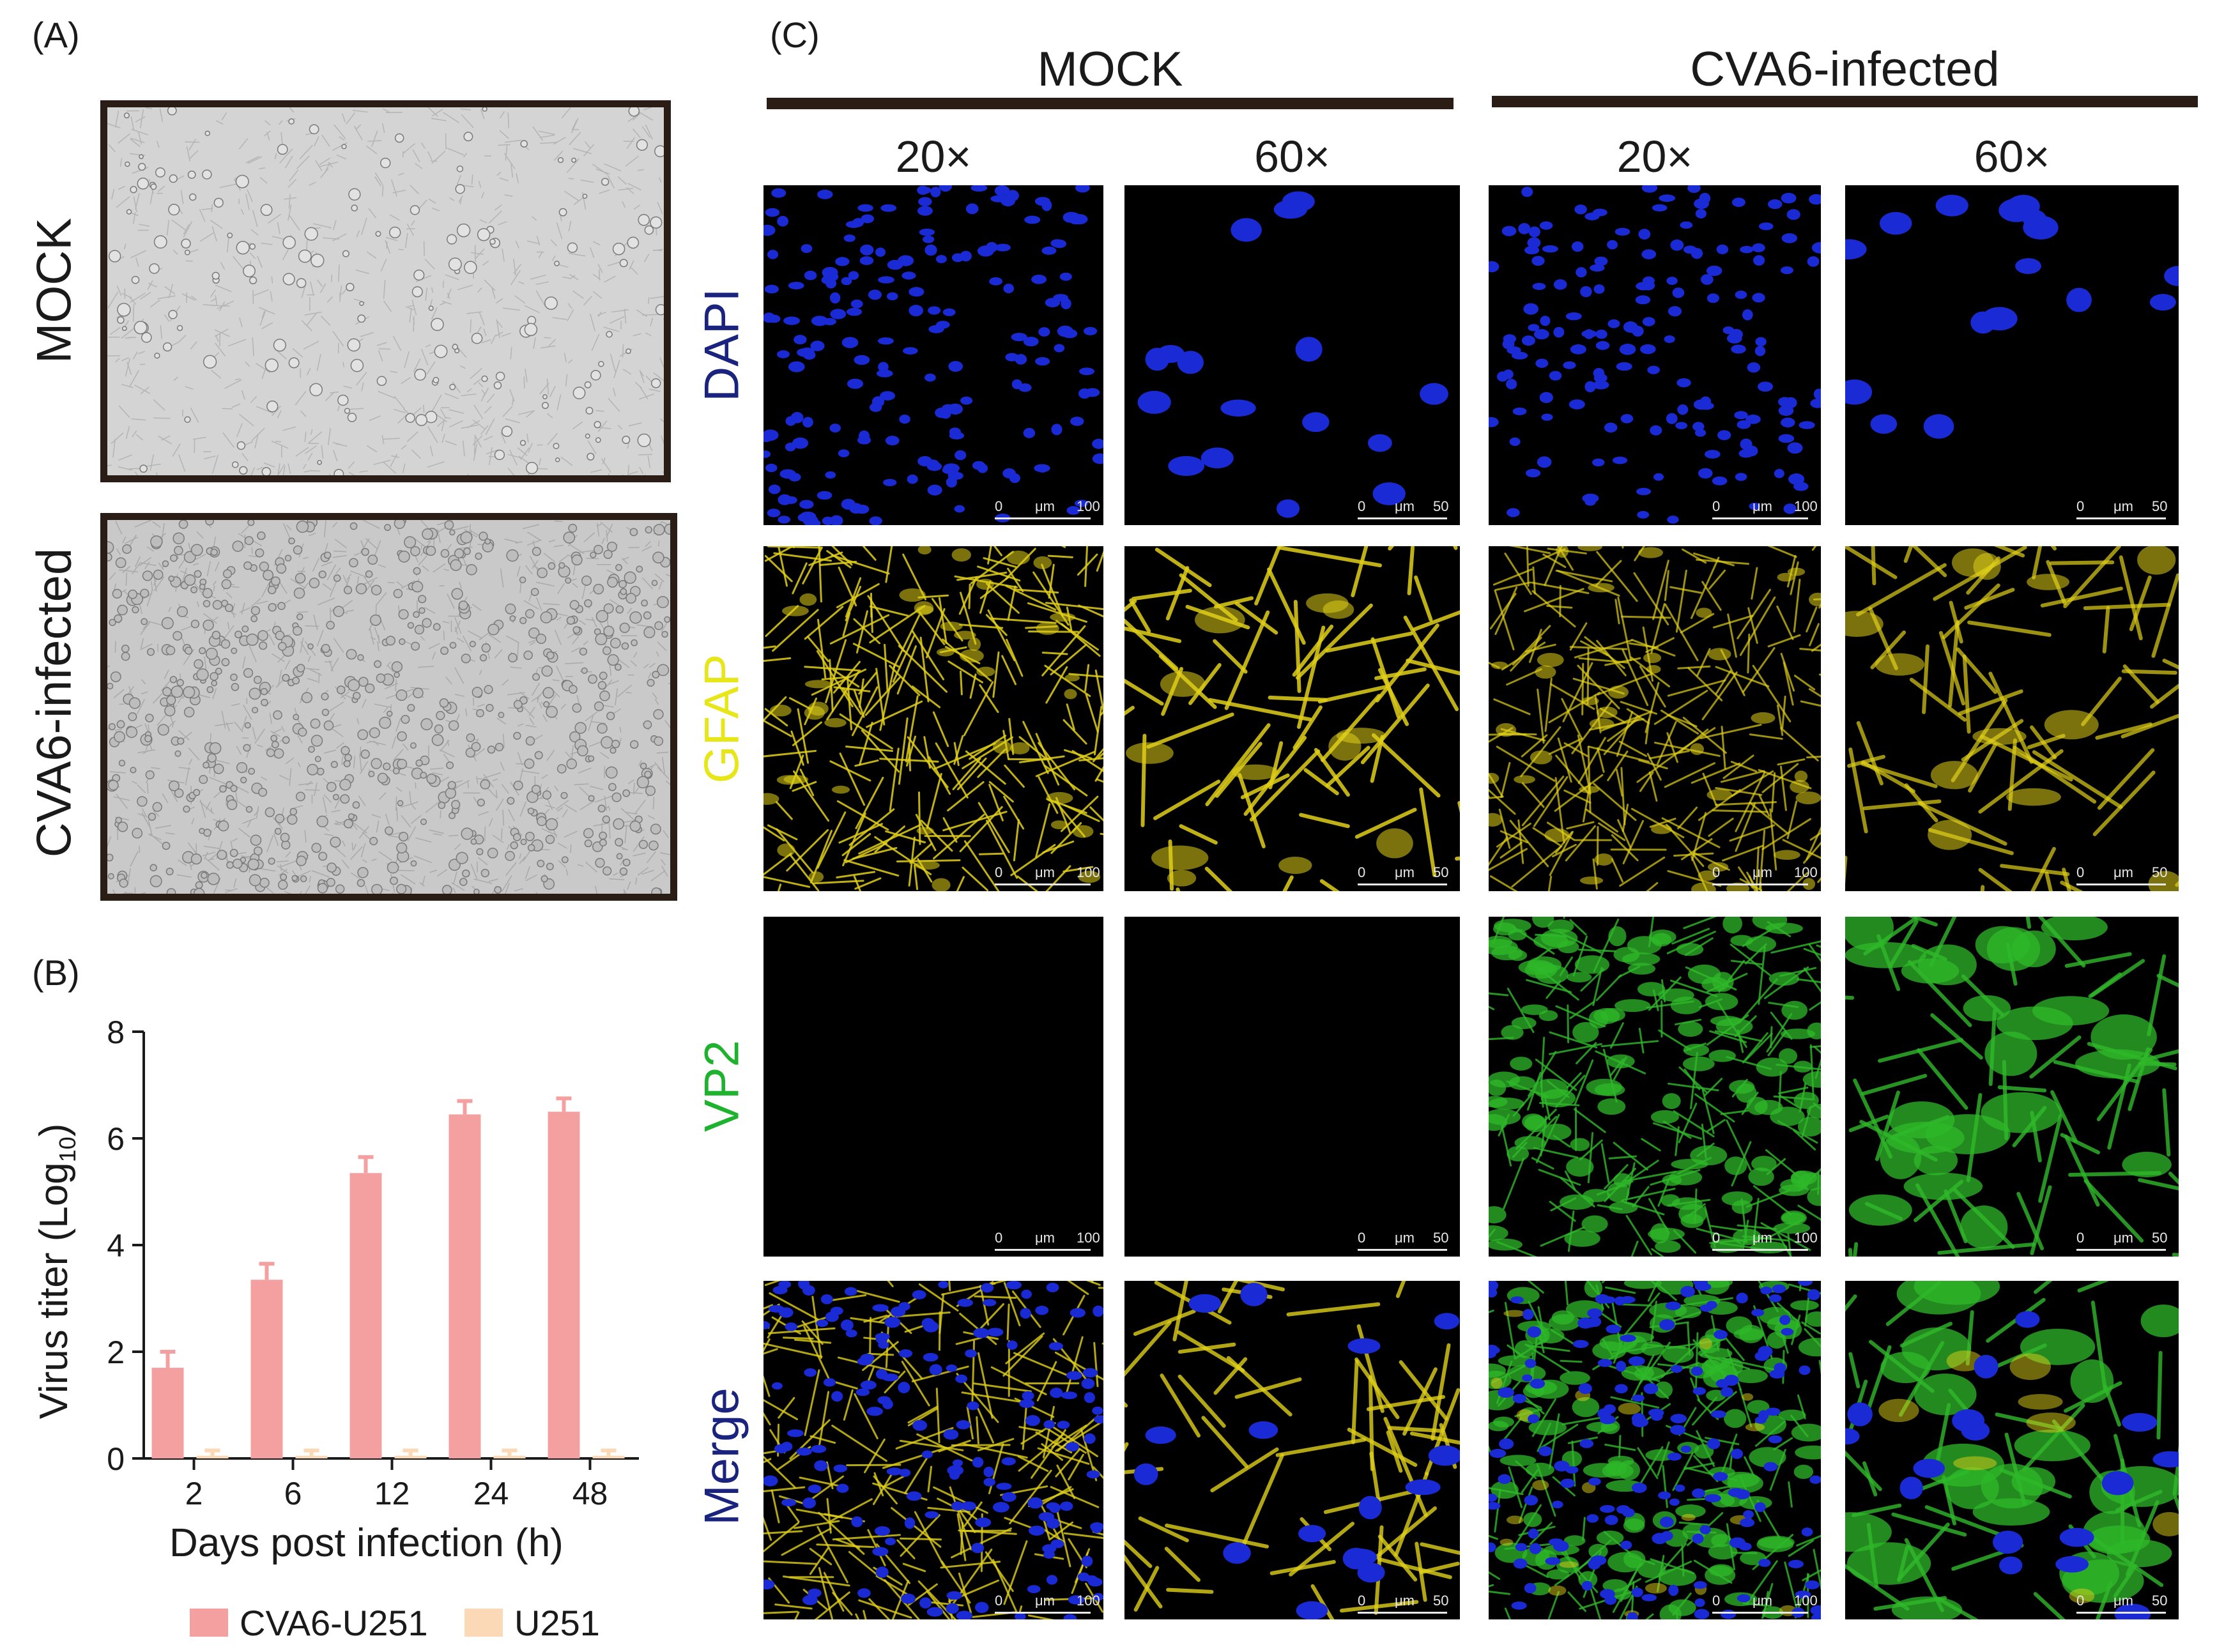 The width and height of the screenshot is (2217, 1652). Describe the element at coordinates (2012, 355) in the screenshot. I see `micrograph-dapi-infected-60x: 0 μm 50` at that location.